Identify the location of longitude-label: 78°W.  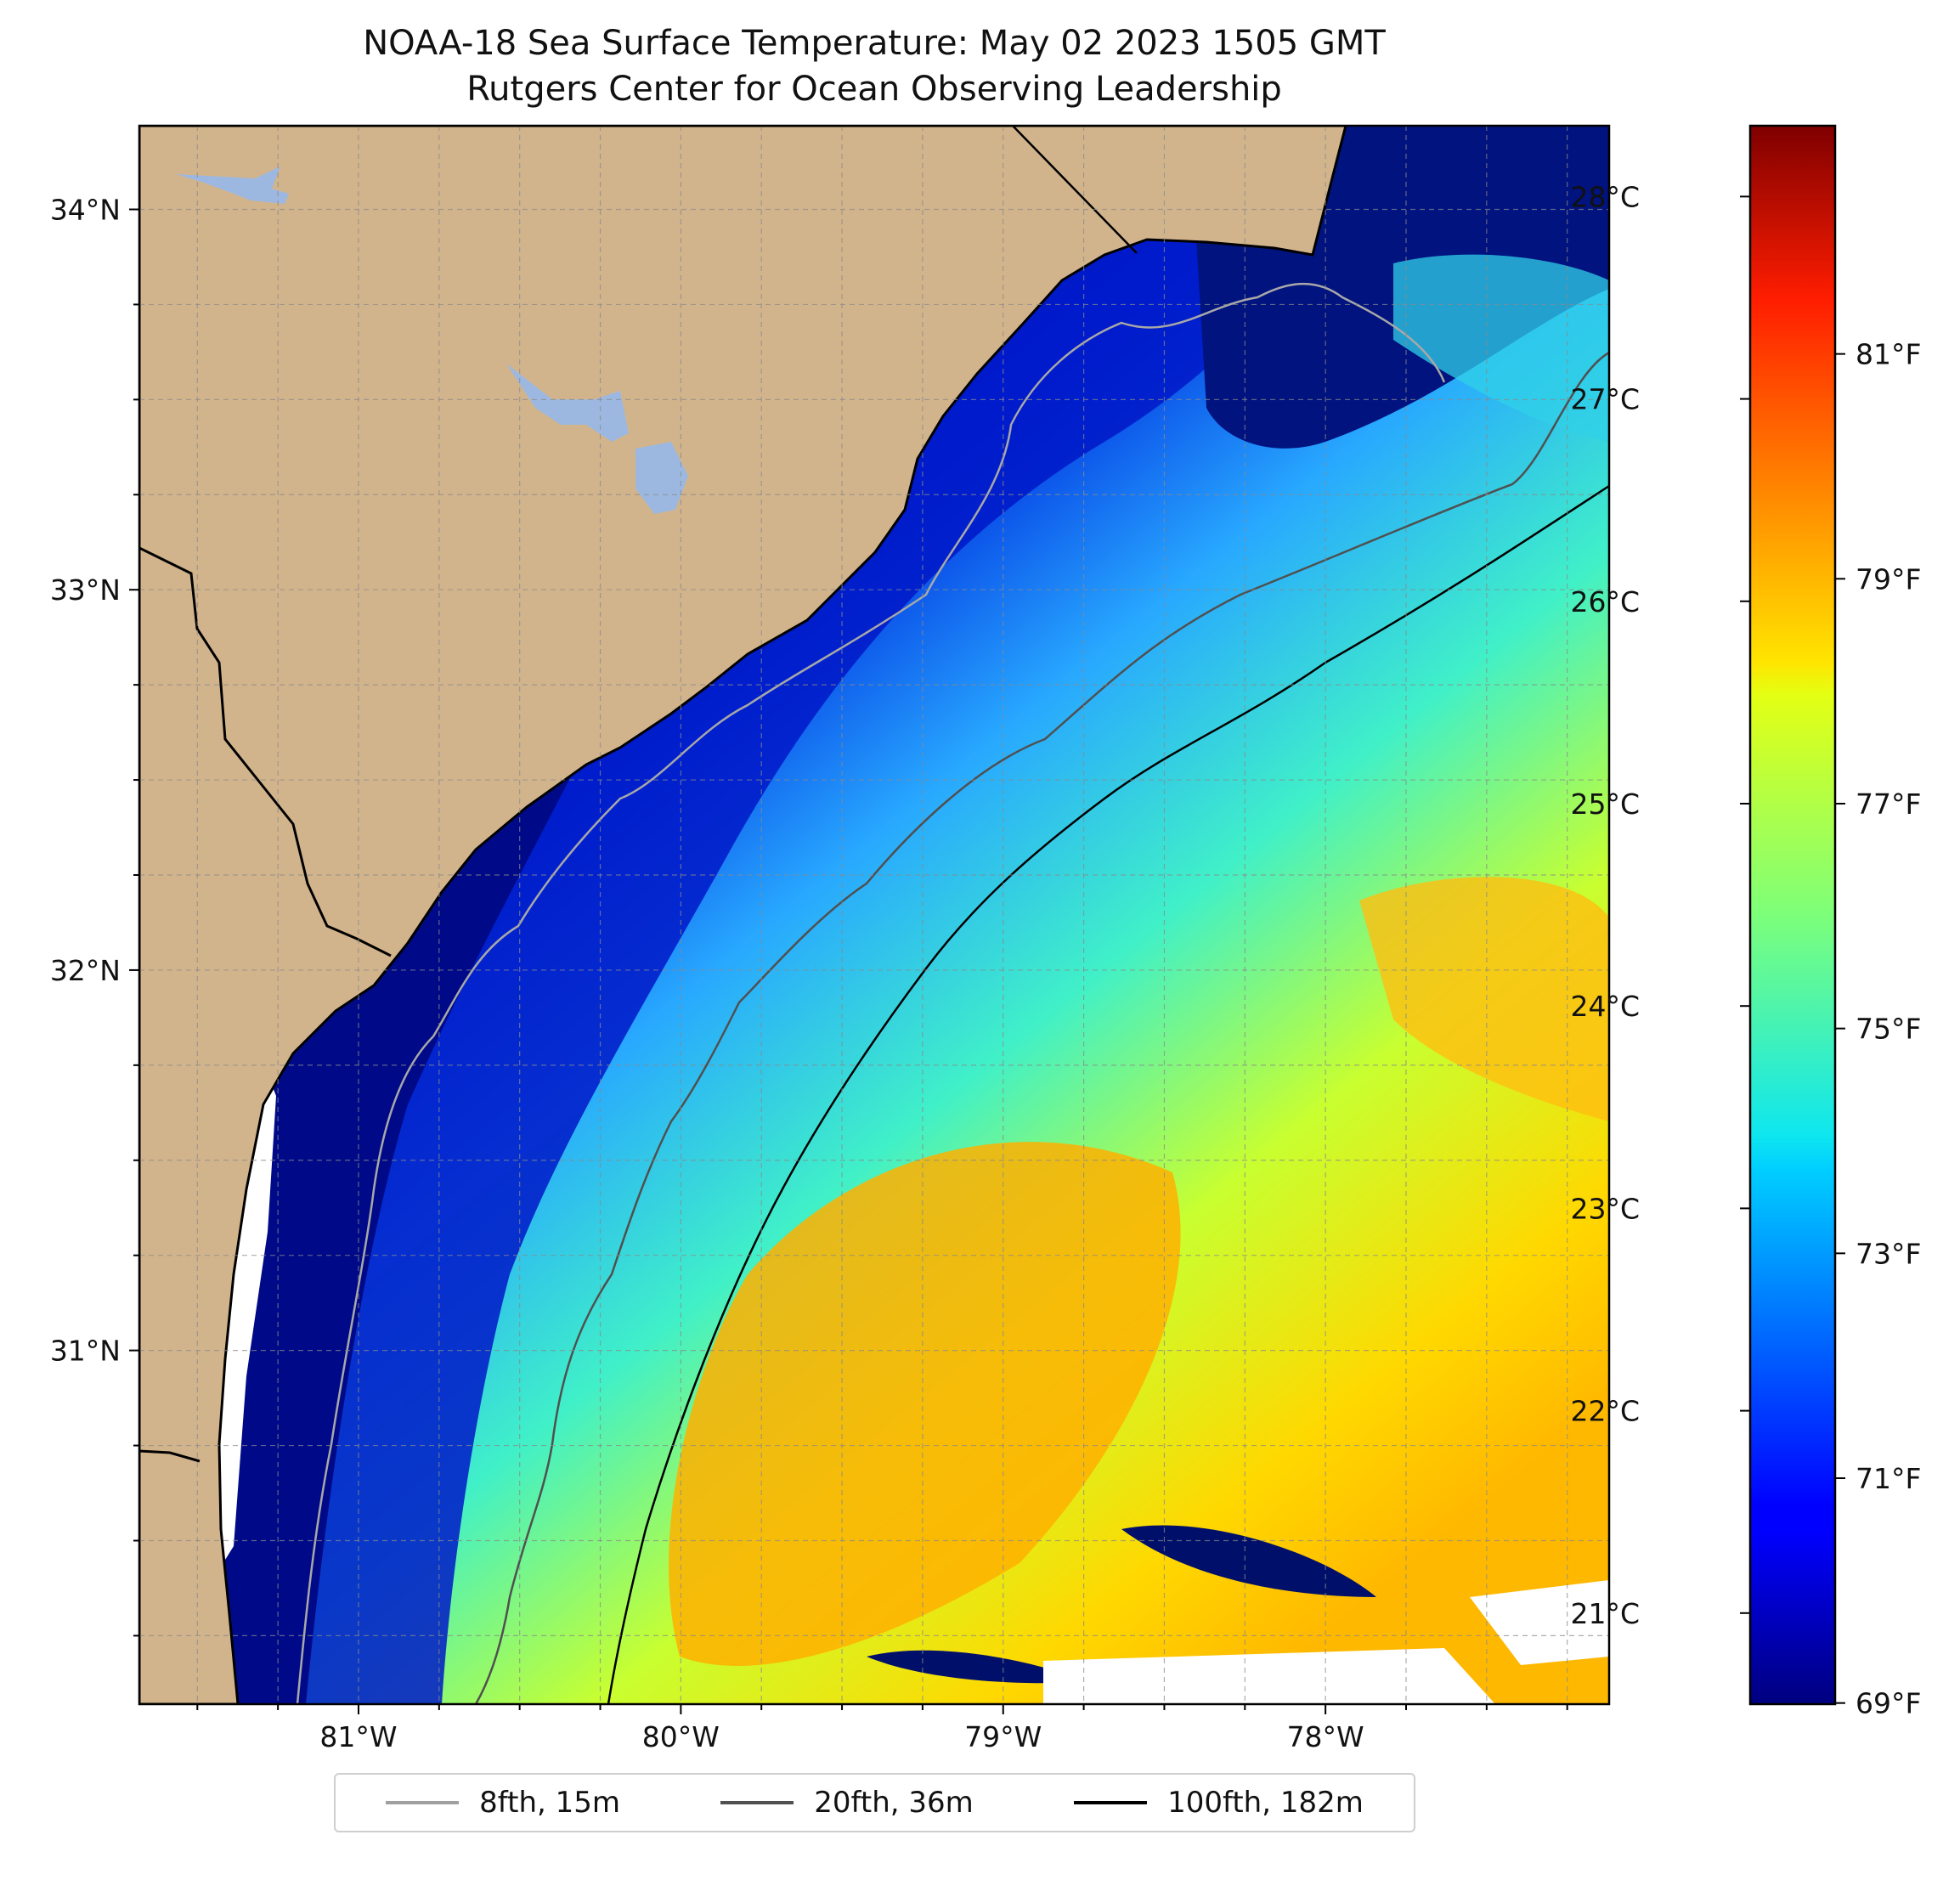
(1326, 1737).